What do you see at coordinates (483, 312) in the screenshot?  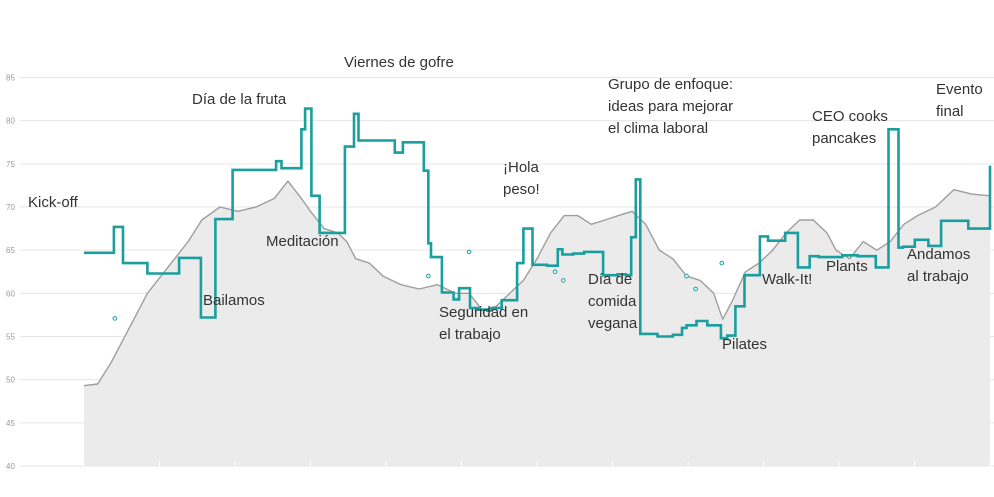 I see `annotation-line: Seguridad en` at bounding box center [483, 312].